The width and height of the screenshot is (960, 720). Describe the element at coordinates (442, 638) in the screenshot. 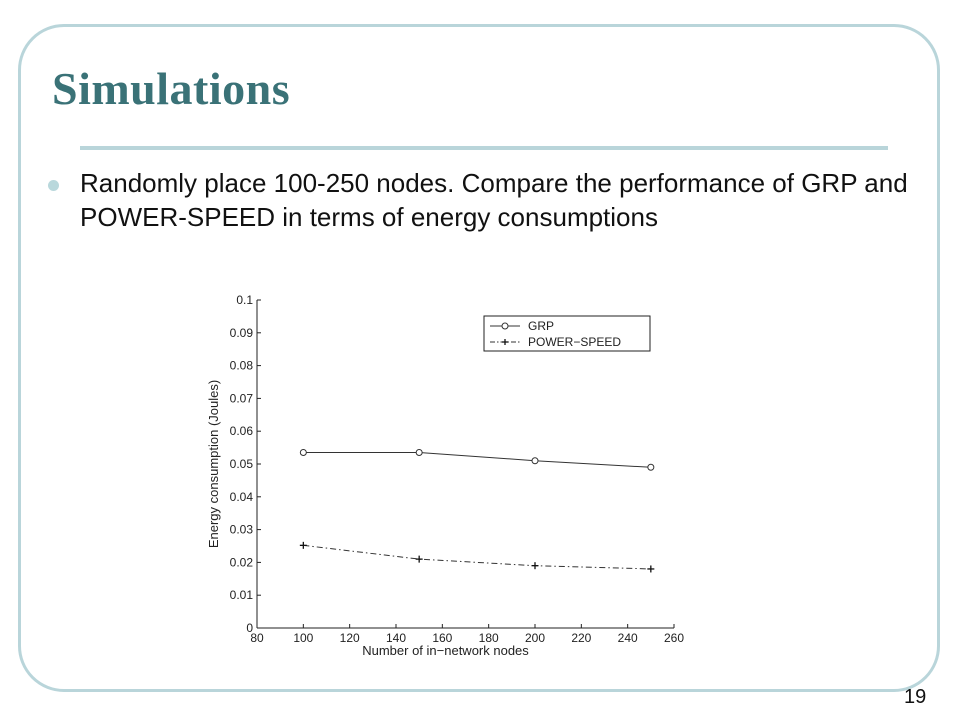

I see `x-tick-label: 160` at that location.